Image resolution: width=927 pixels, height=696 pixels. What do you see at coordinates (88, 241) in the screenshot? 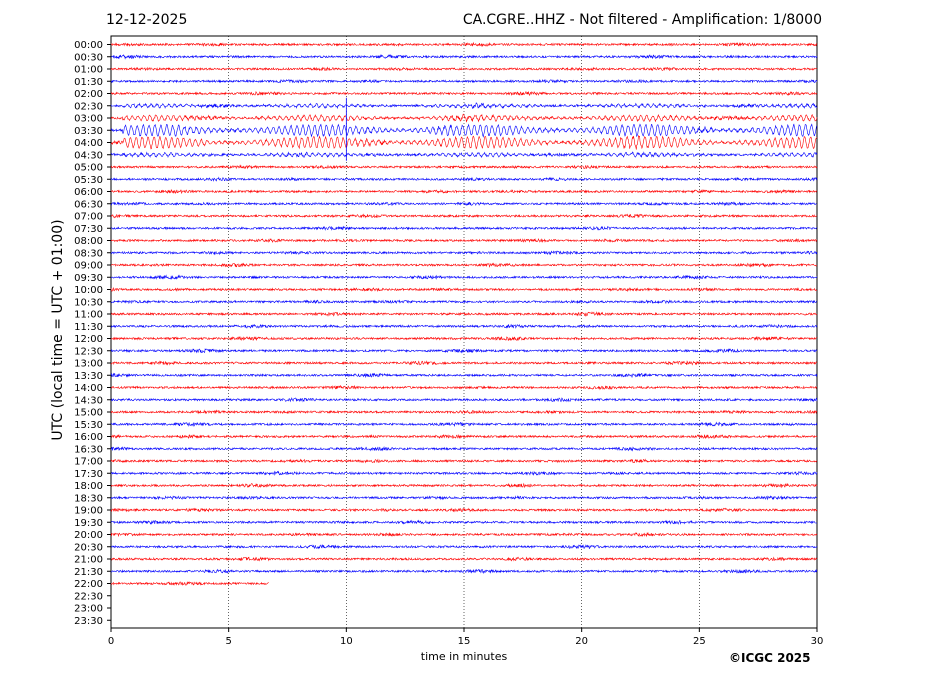
I see `y-tick-label: 08:00` at bounding box center [88, 241].